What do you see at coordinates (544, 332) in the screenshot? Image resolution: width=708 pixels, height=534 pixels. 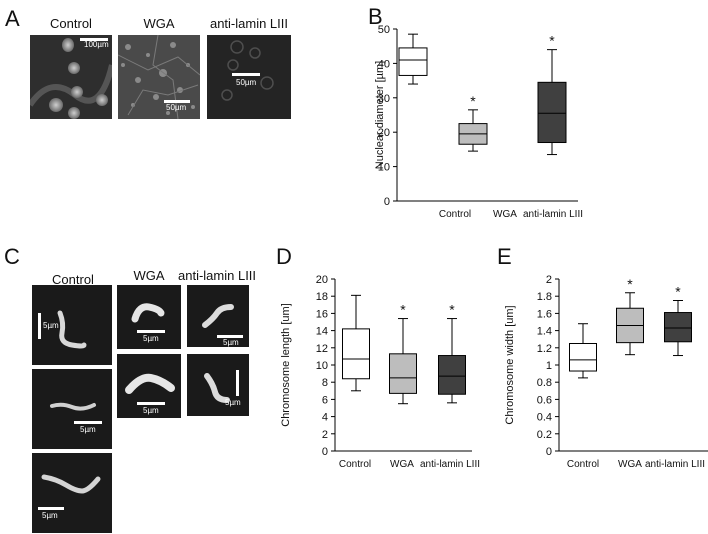 I see `chart-e-ytick-label-7: 1.4` at bounding box center [544, 332].